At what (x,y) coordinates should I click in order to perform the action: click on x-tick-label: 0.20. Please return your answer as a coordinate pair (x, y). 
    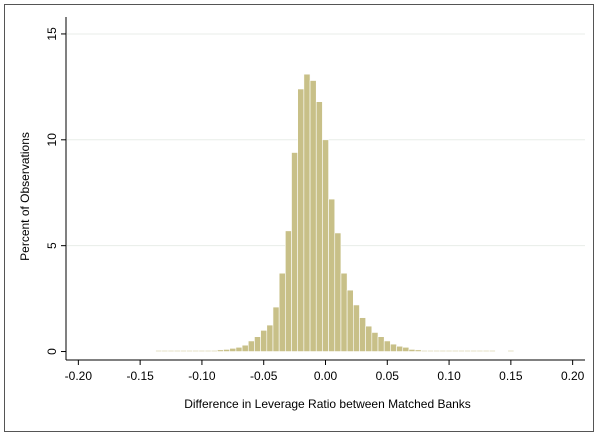
    Looking at the image, I should click on (573, 376).